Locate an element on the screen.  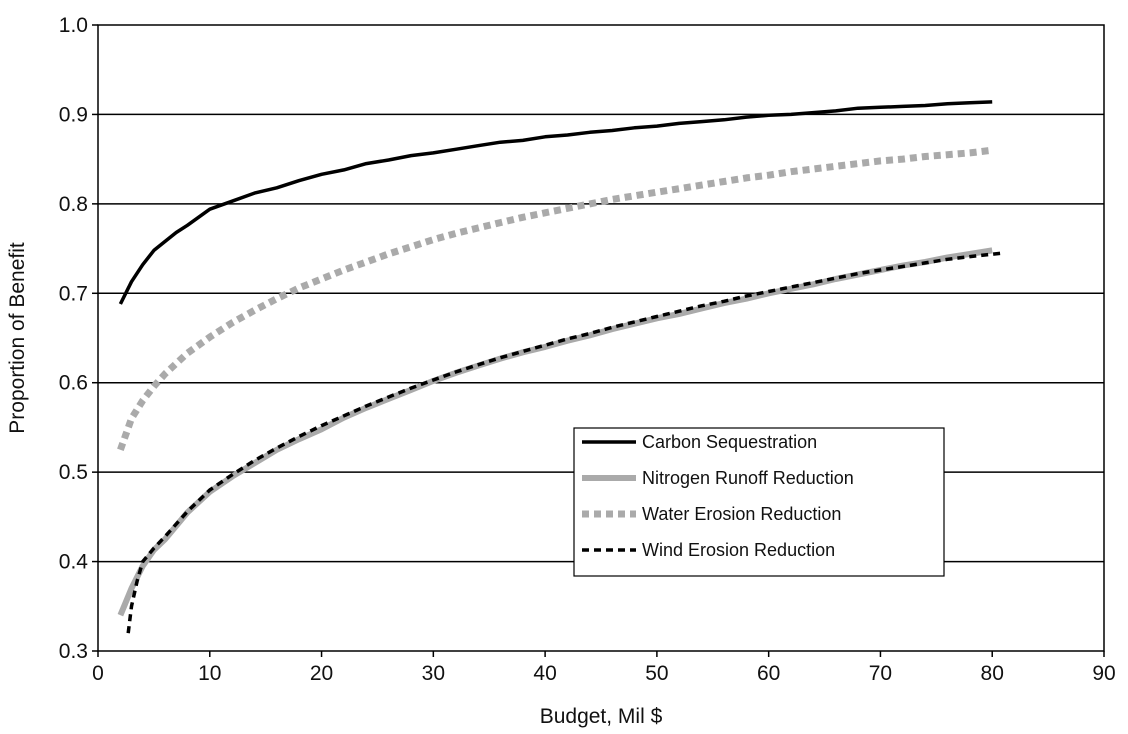
x-tick-label: 60 is located at coordinates (768, 673).